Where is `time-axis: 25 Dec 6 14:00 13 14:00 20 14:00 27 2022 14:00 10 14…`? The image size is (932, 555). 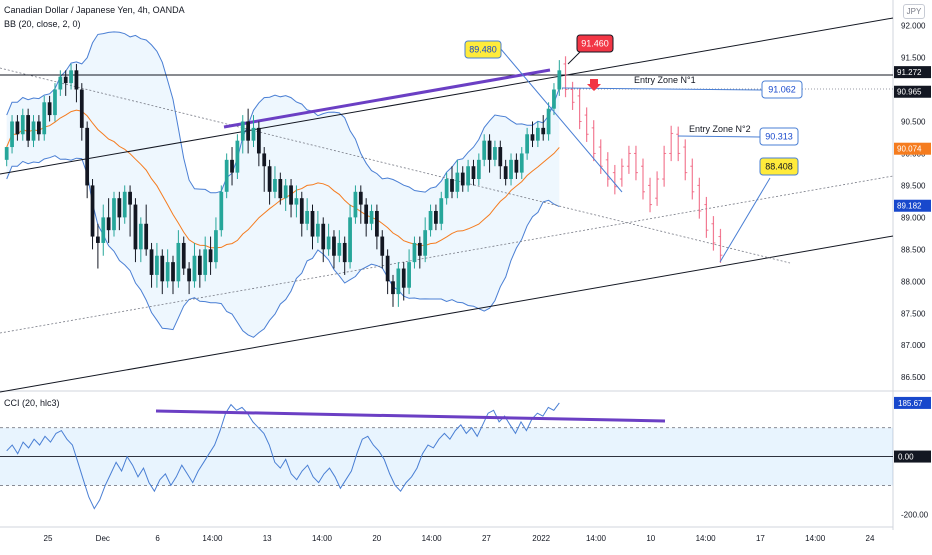
time-axis: 25 Dec 6 14:00 13 14:00 20 14:00 27 2022 14:00 10 14… is located at coordinates (459, 538).